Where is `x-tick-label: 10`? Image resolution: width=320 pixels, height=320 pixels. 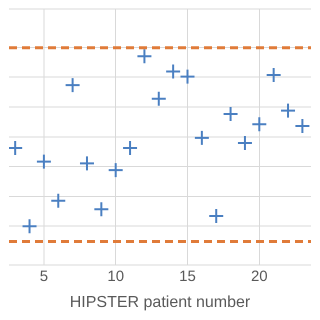
x-tick-label: 10 is located at coordinates (115, 276).